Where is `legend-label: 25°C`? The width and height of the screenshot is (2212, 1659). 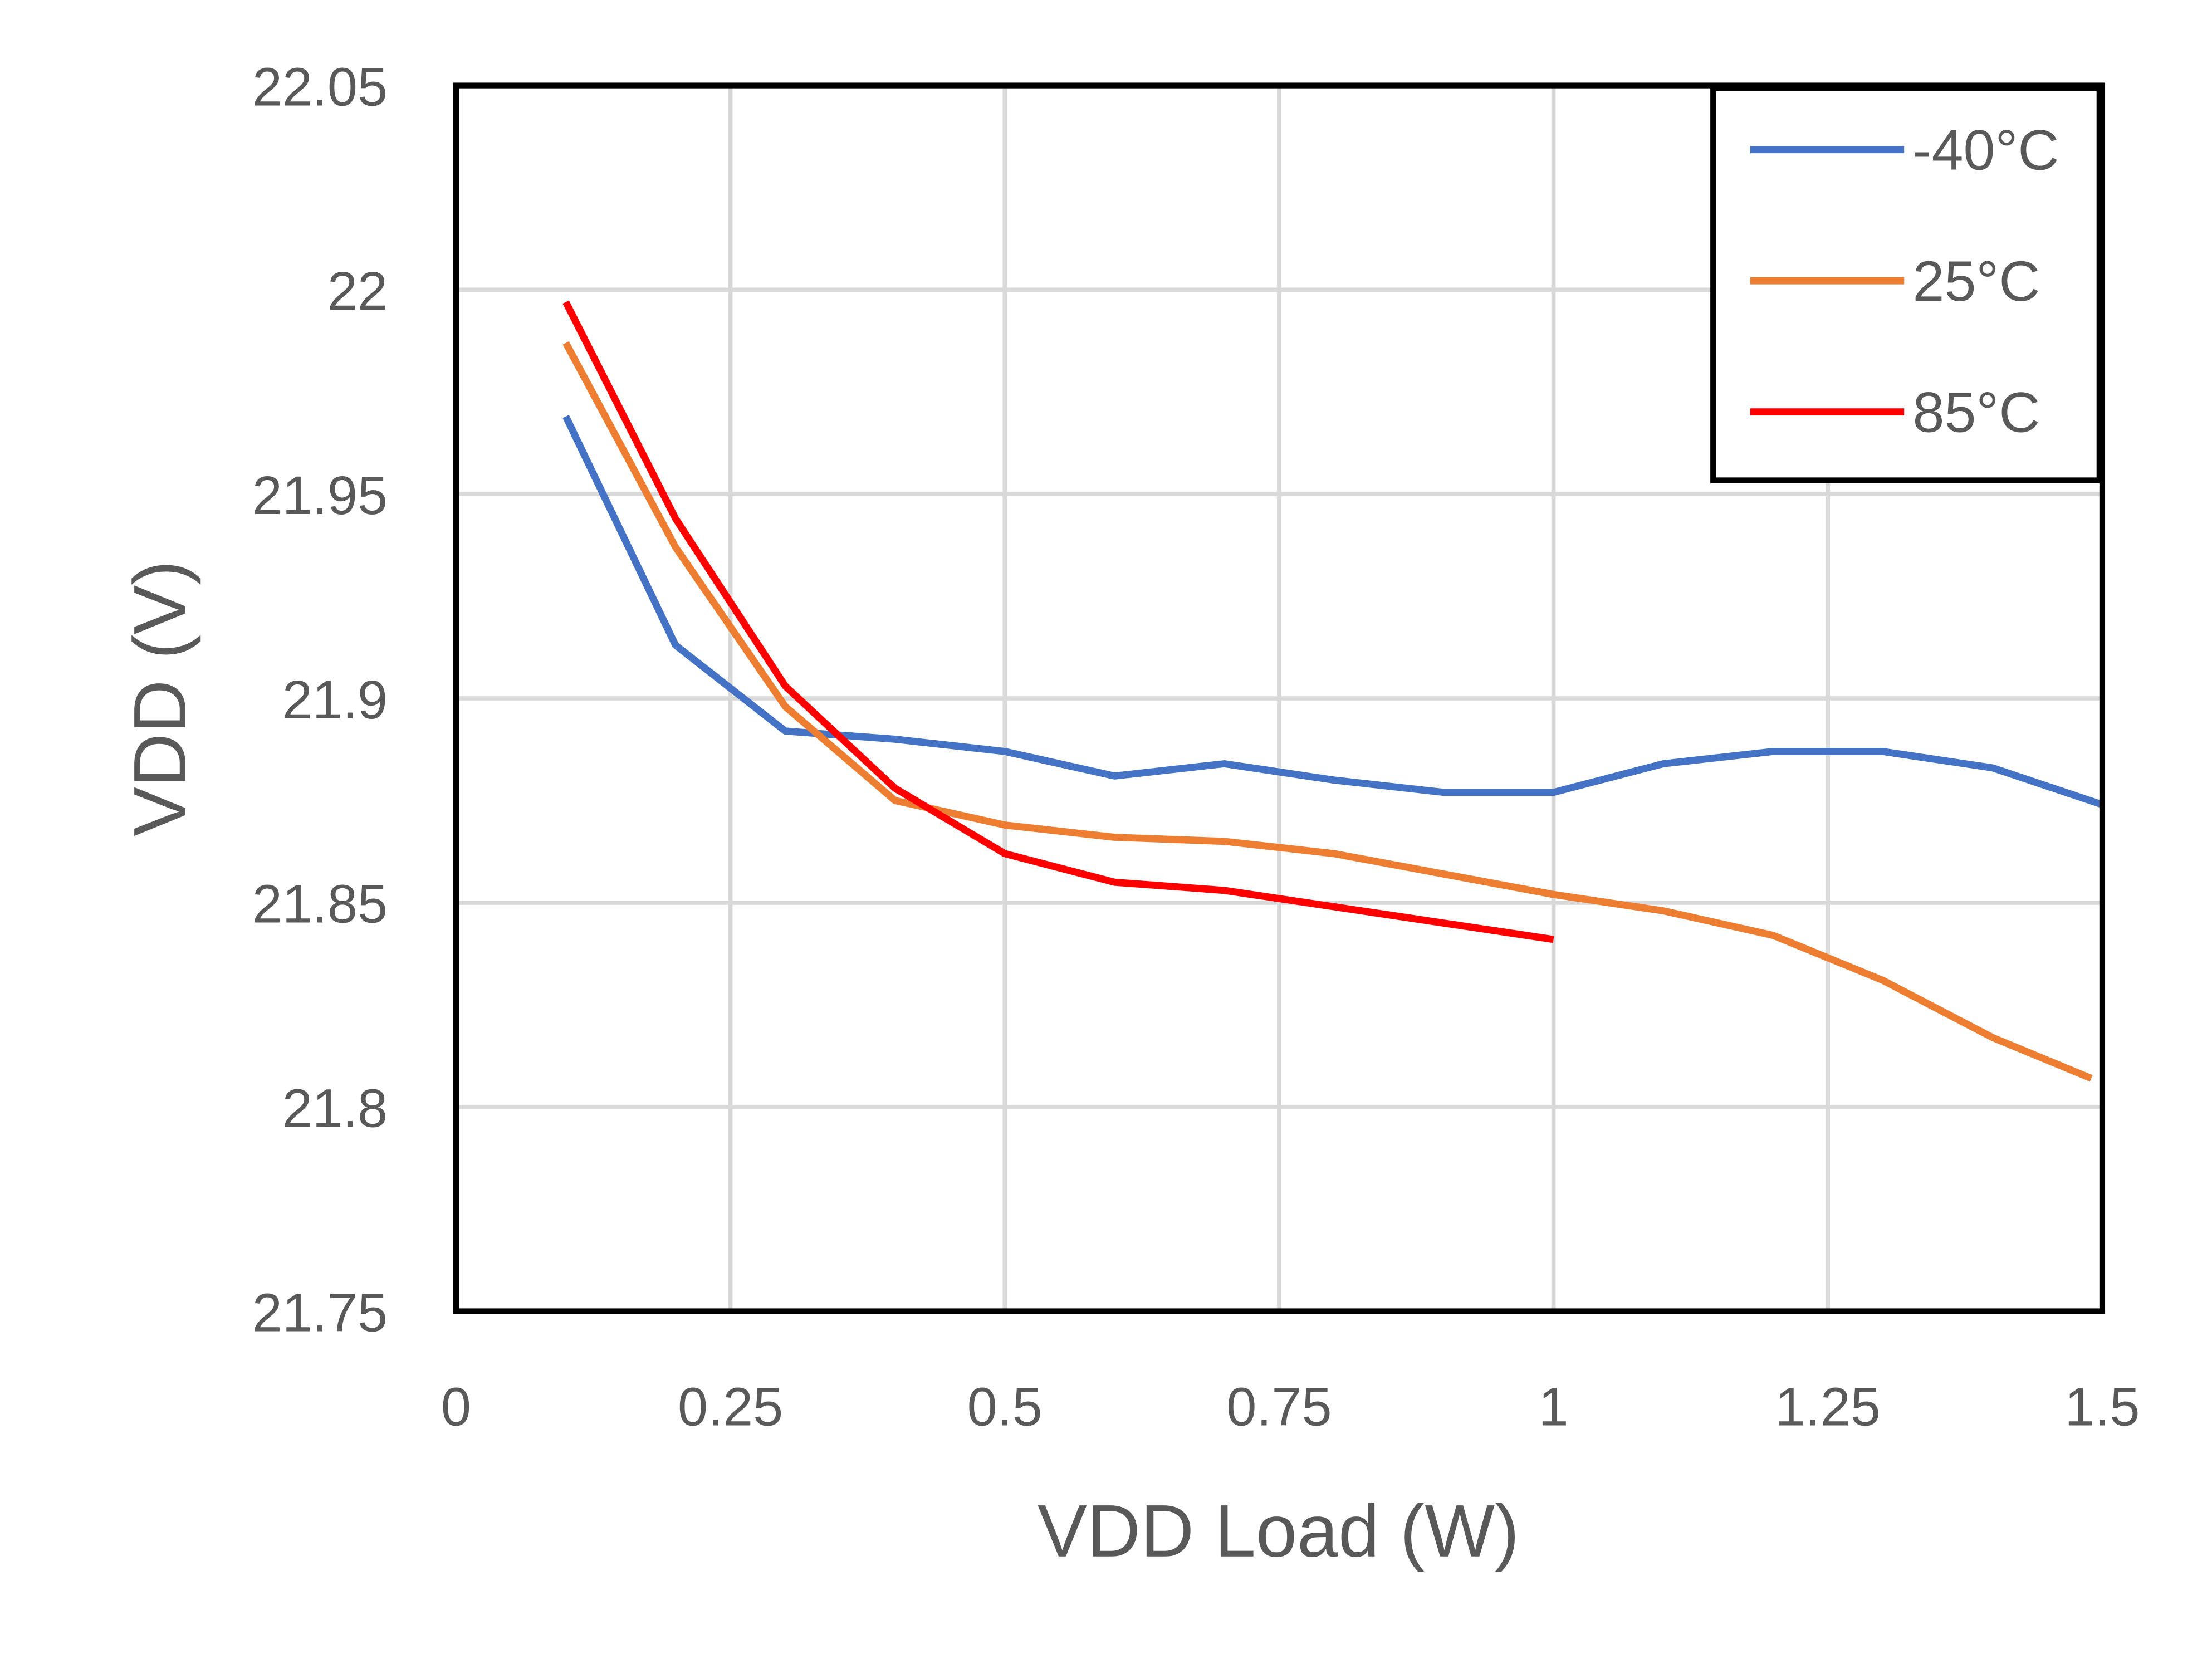
legend-label: 25°C is located at coordinates (1976, 281).